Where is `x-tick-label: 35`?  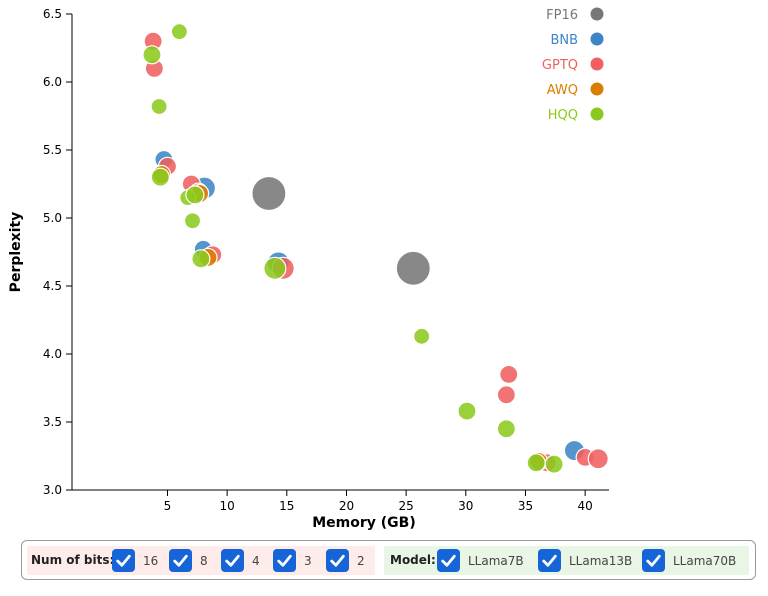 x-tick-label: 35 is located at coordinates (525, 506).